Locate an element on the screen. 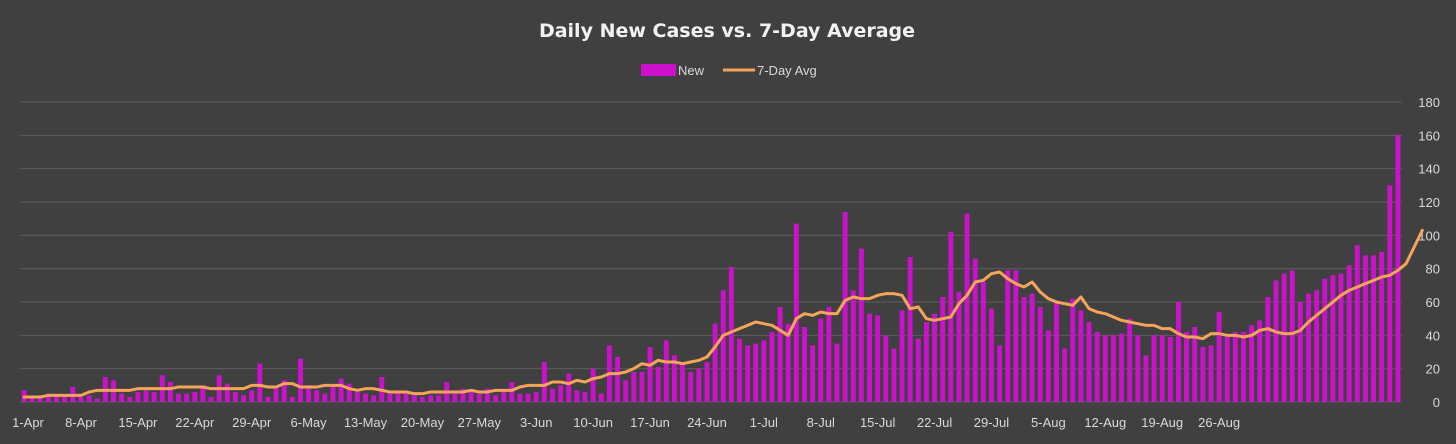 Image resolution: width=1456 pixels, height=444 pixels. x-tick-label: 27-May is located at coordinates (480, 422).